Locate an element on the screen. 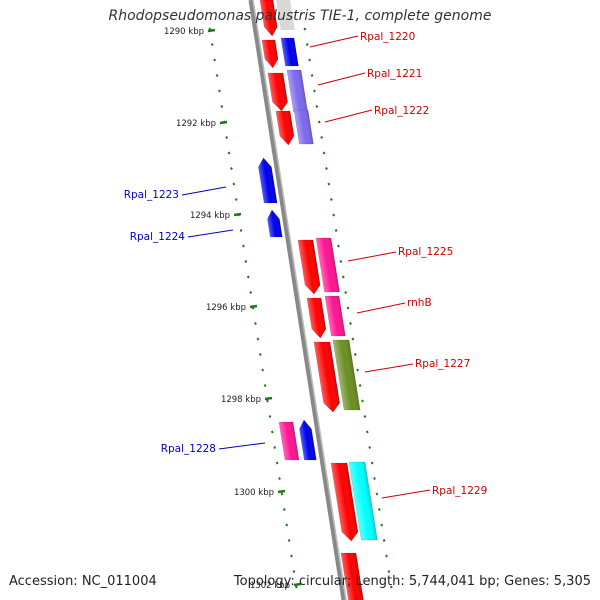  gene-rpal-1225-cds is located at coordinates (309, 267).